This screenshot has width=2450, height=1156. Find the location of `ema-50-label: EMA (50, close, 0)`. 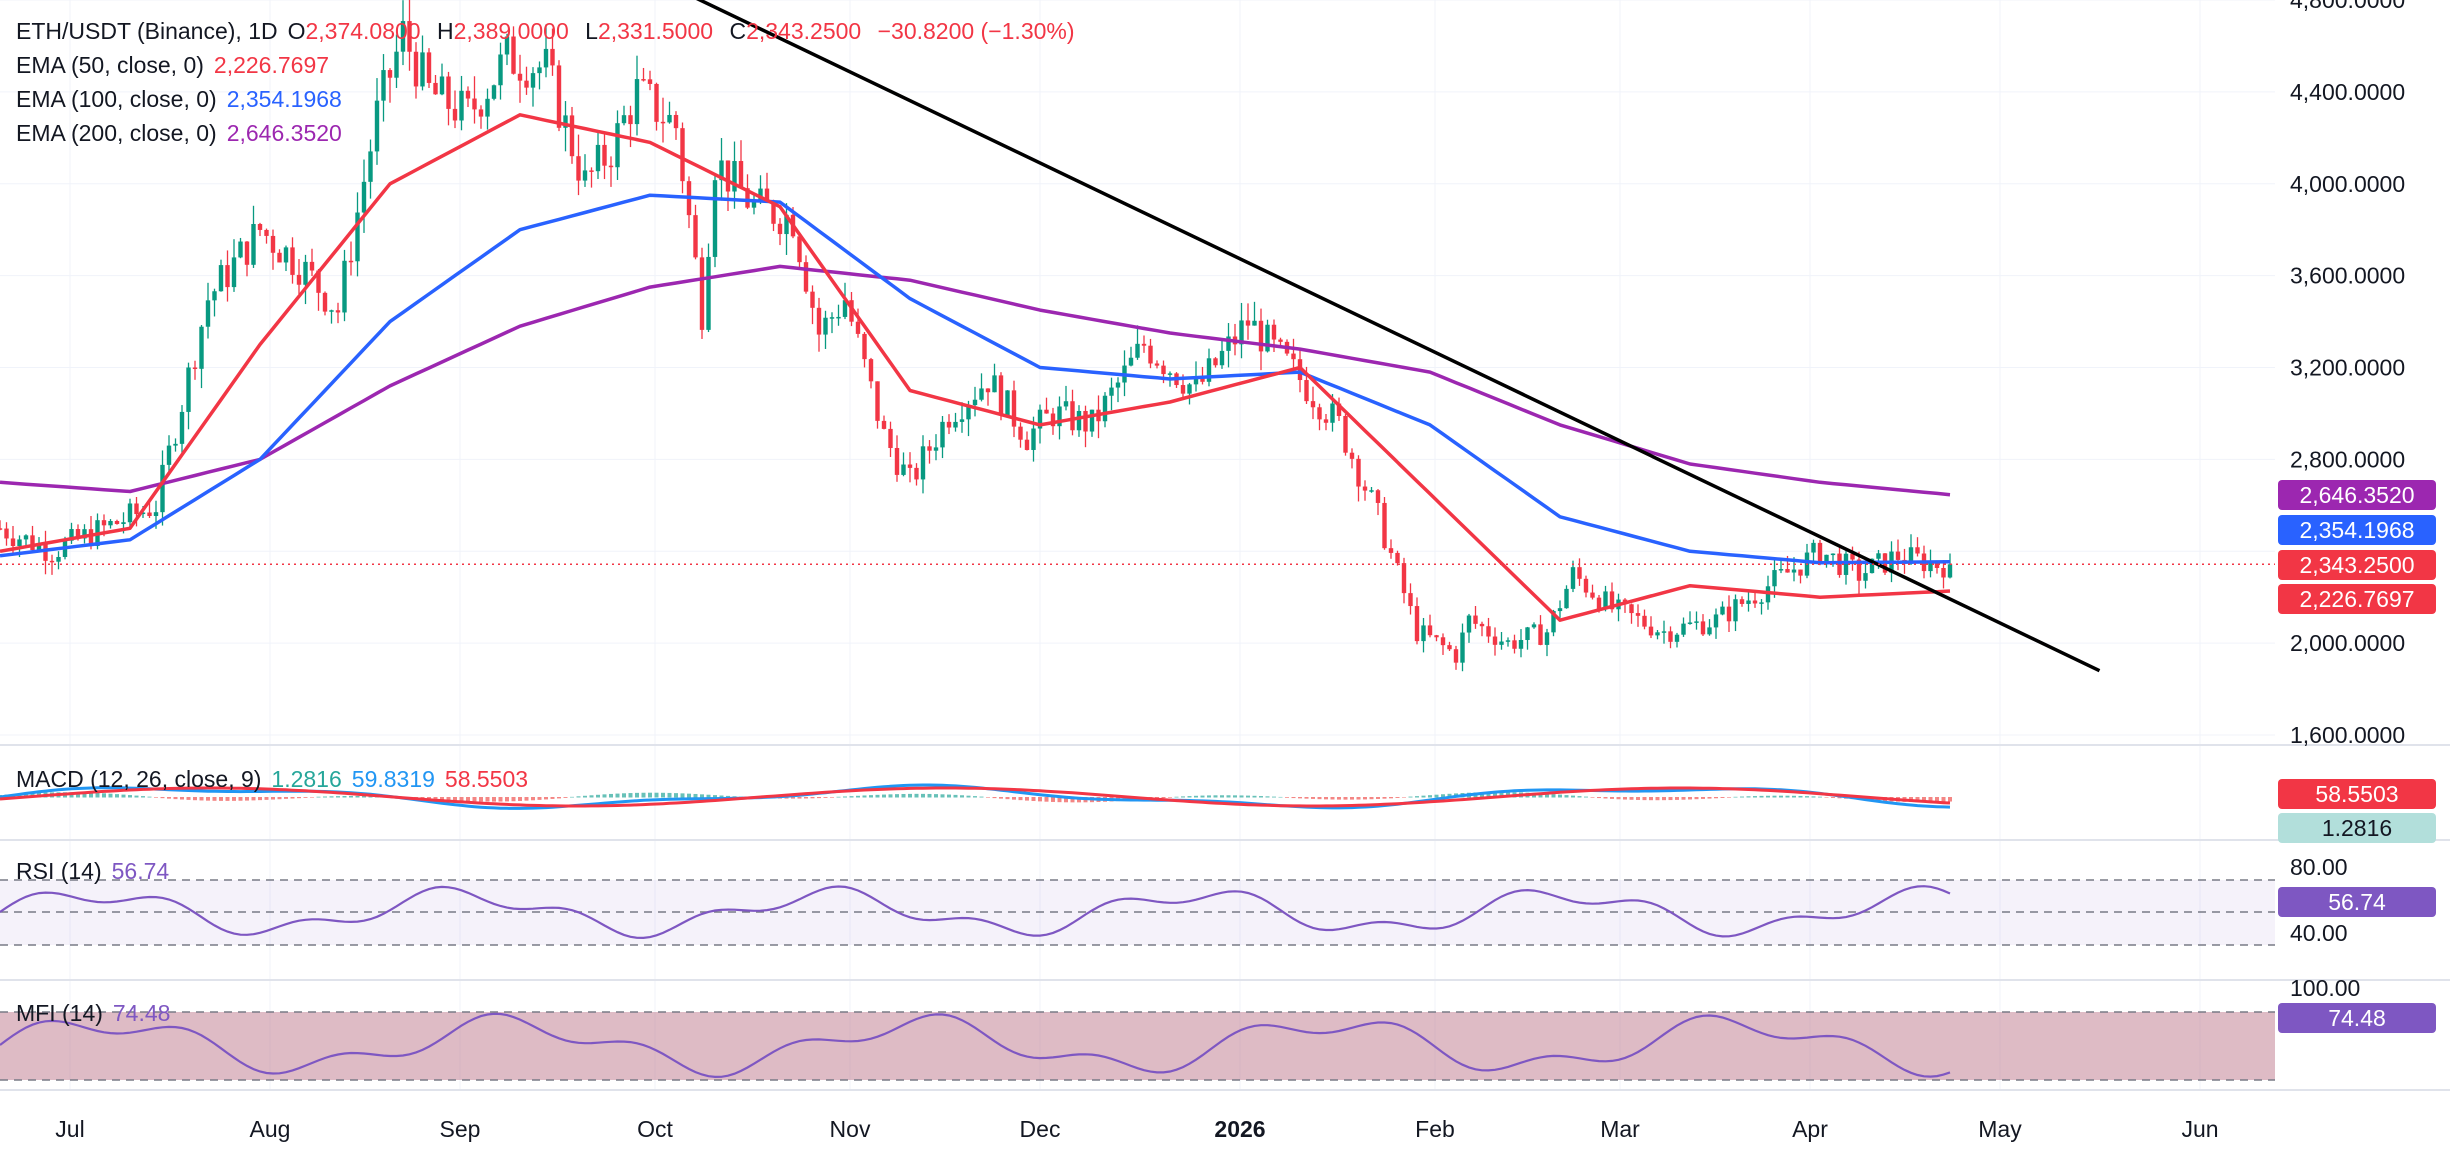

ema-50-label: EMA (50, close, 0) is located at coordinates (110, 65).